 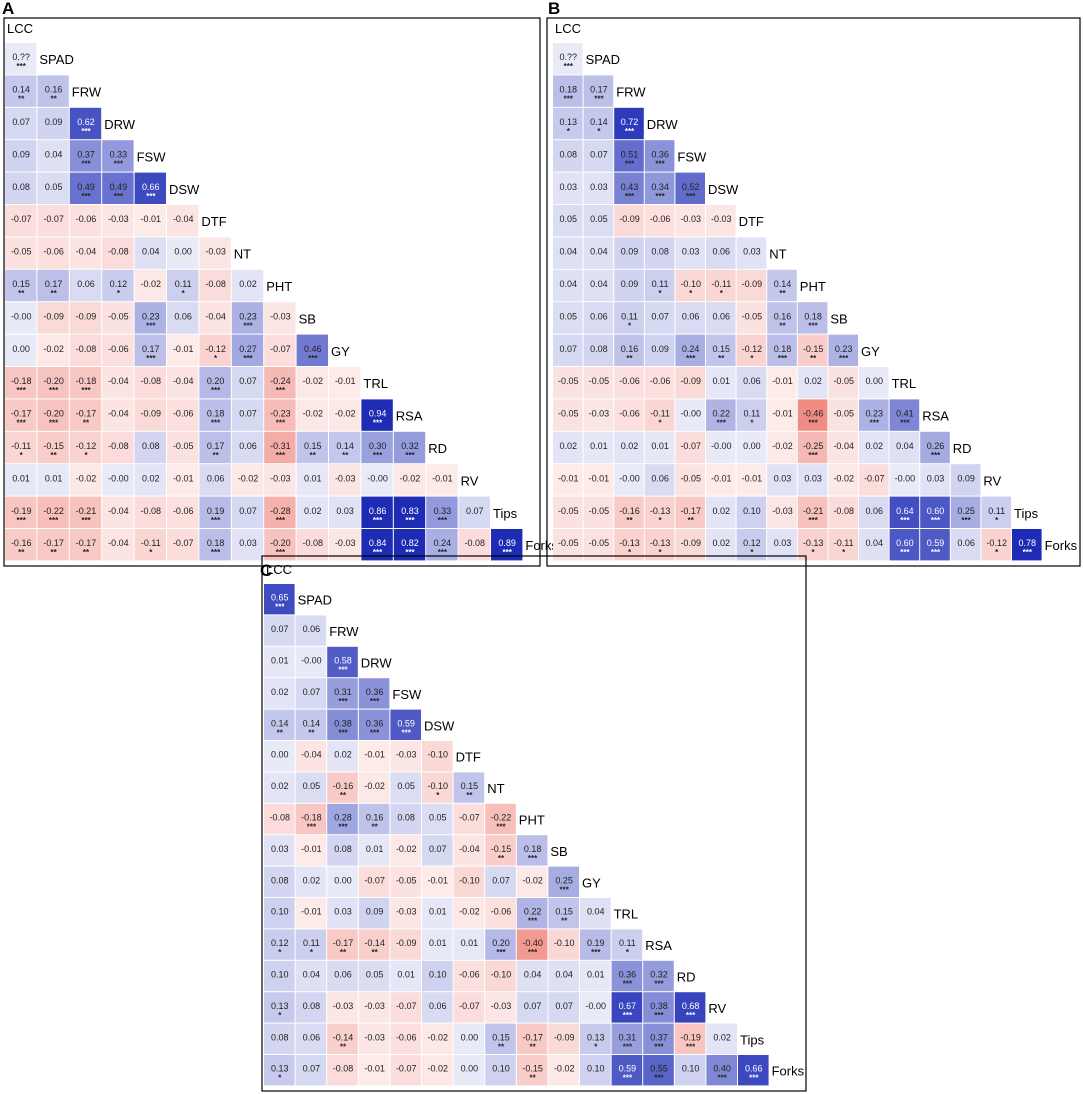 I want to click on cell-value-label: 0.58, so click(x=343, y=661).